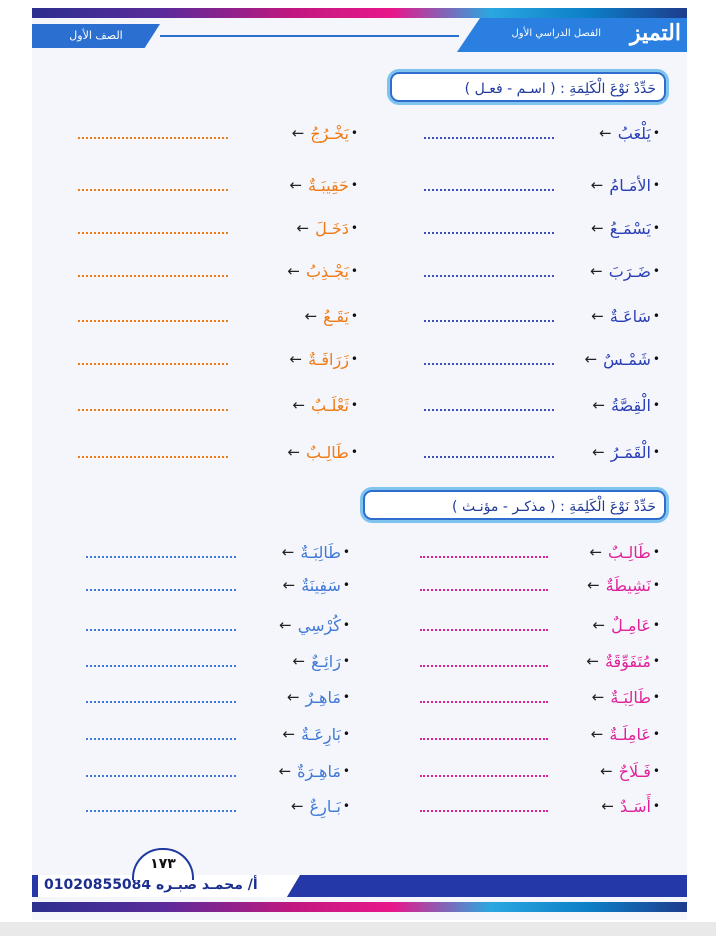 This screenshot has height=936, width=716. Describe the element at coordinates (325, 806) in the screenshot. I see `word: بَـارِعٌ` at that location.